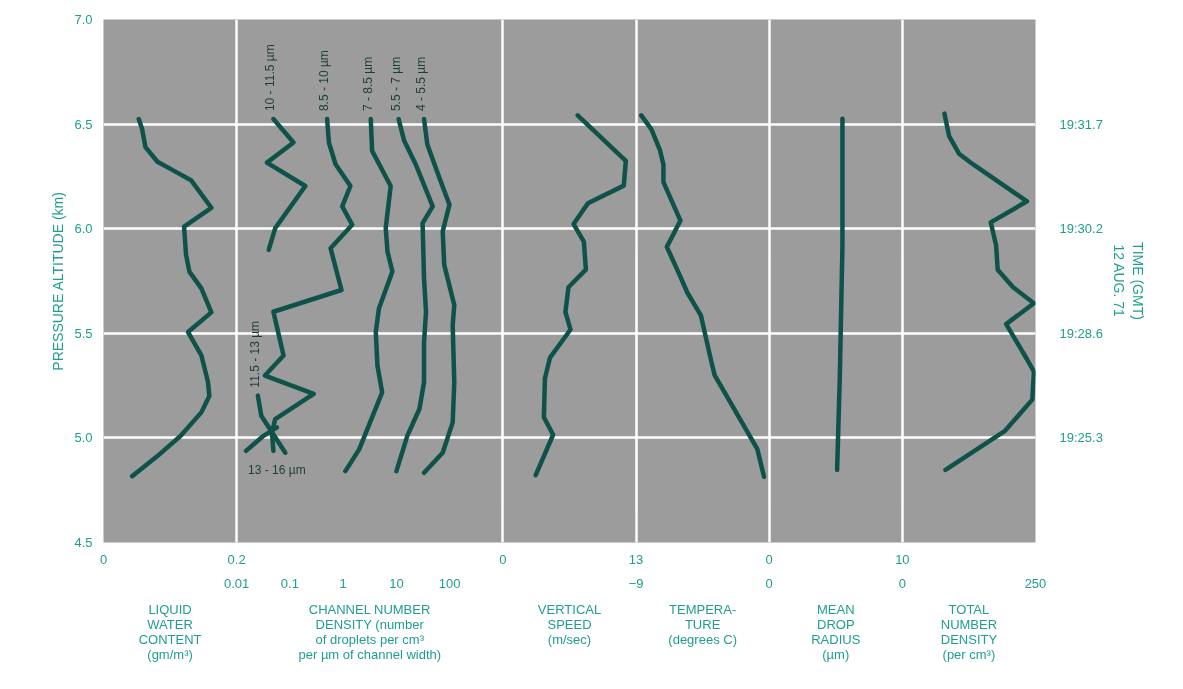 The height and width of the screenshot is (689, 1183). Describe the element at coordinates (1081, 124) in the screenshot. I see `text: 19:31.7` at that location.